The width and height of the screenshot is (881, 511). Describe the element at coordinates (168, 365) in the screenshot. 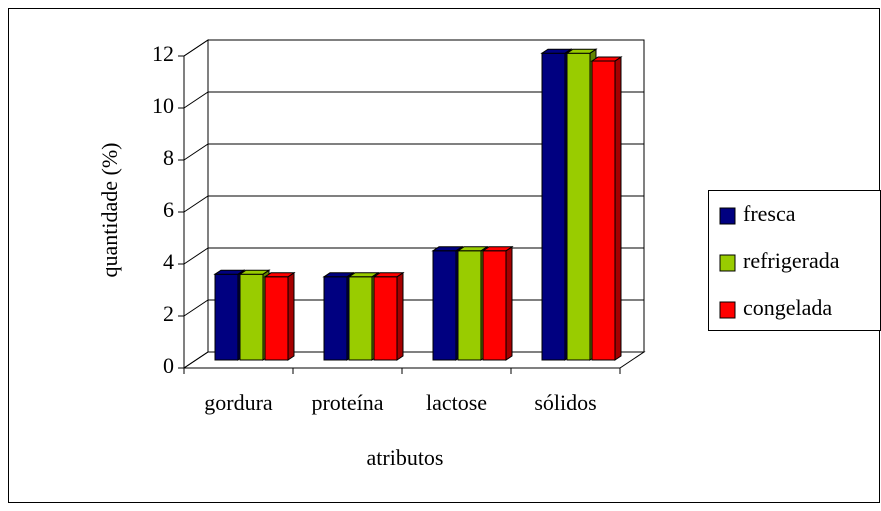

I see `y-tick-label: 0` at that location.